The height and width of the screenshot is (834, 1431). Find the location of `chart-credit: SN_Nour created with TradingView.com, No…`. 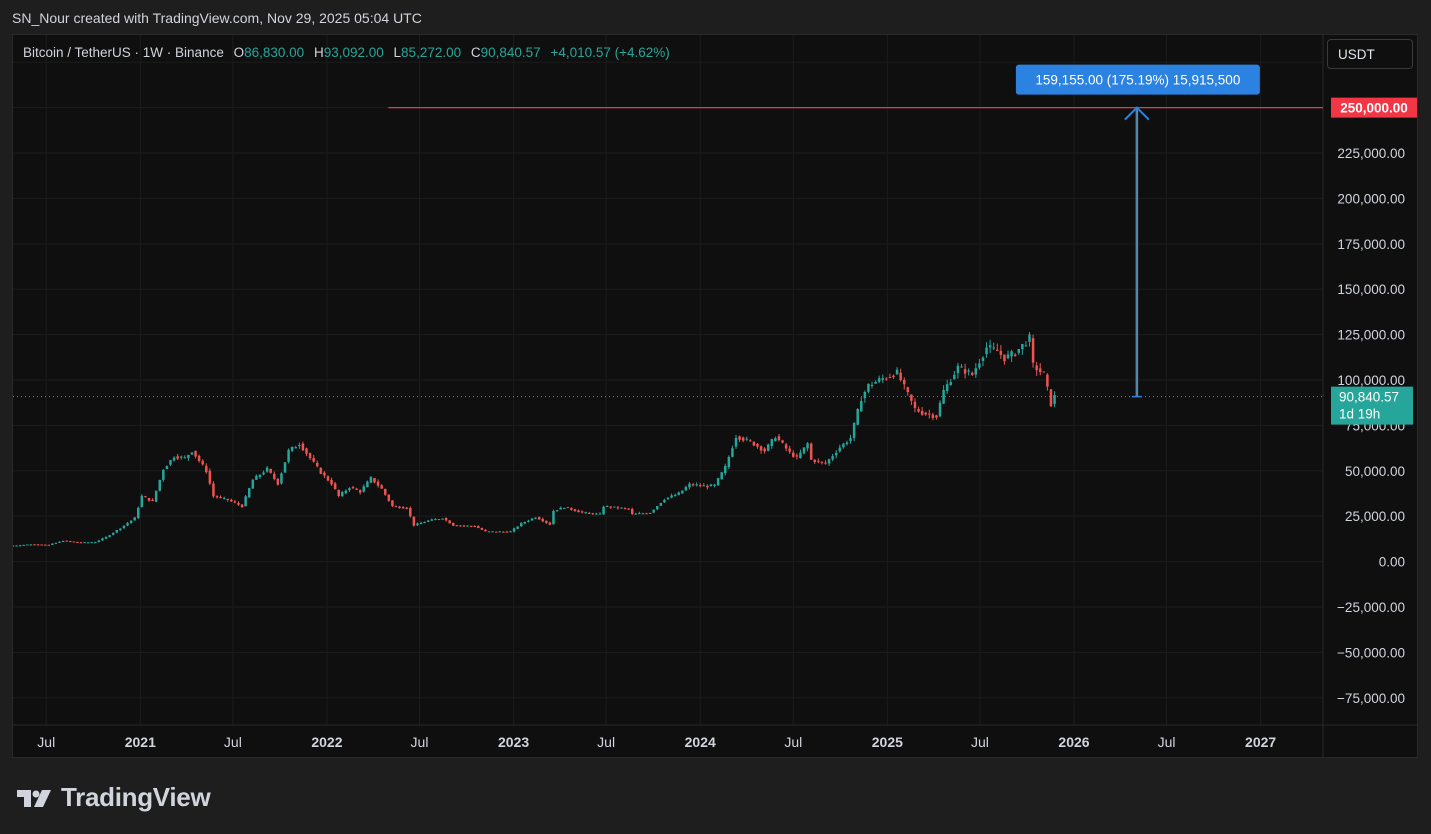

chart-credit: SN_Nour created with TradingView.com, No… is located at coordinates (217, 18).